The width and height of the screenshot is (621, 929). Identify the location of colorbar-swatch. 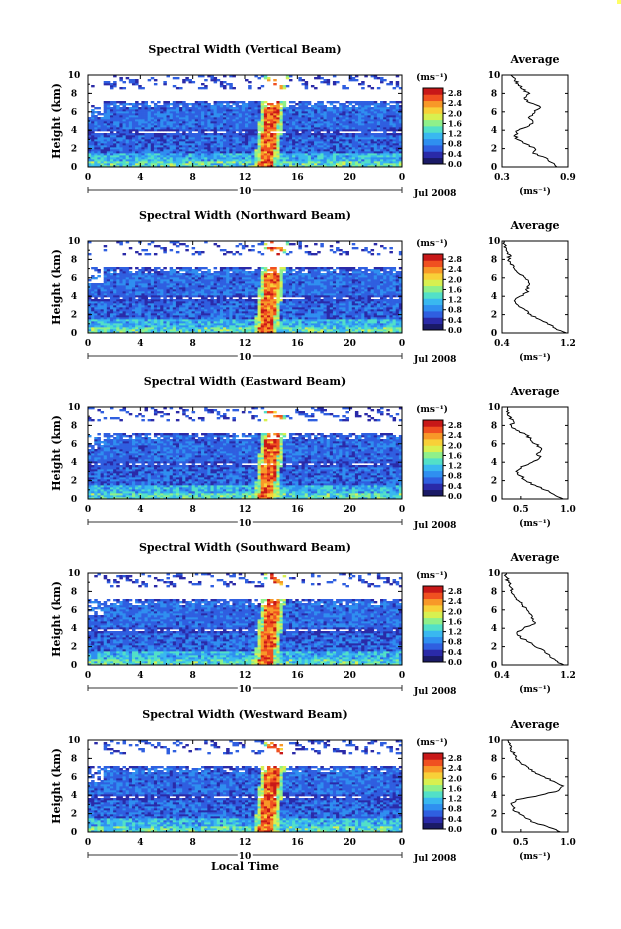
(433, 104).